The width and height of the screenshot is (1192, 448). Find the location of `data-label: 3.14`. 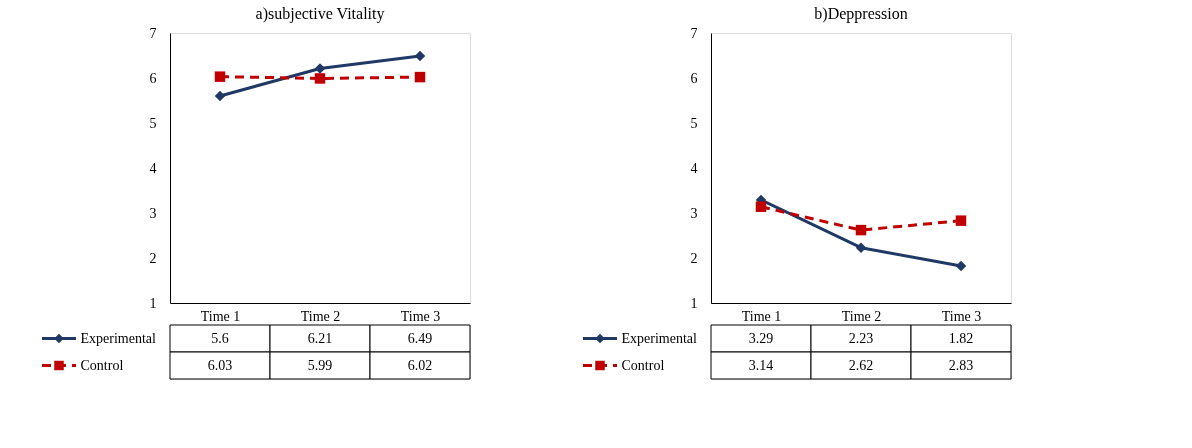

data-label: 3.14 is located at coordinates (761, 365).